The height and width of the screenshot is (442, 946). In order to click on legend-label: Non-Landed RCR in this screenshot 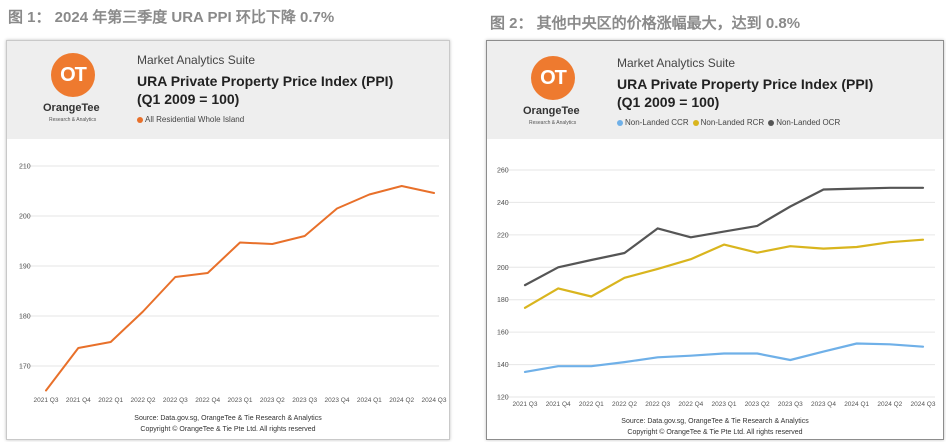, I will do `click(732, 122)`.